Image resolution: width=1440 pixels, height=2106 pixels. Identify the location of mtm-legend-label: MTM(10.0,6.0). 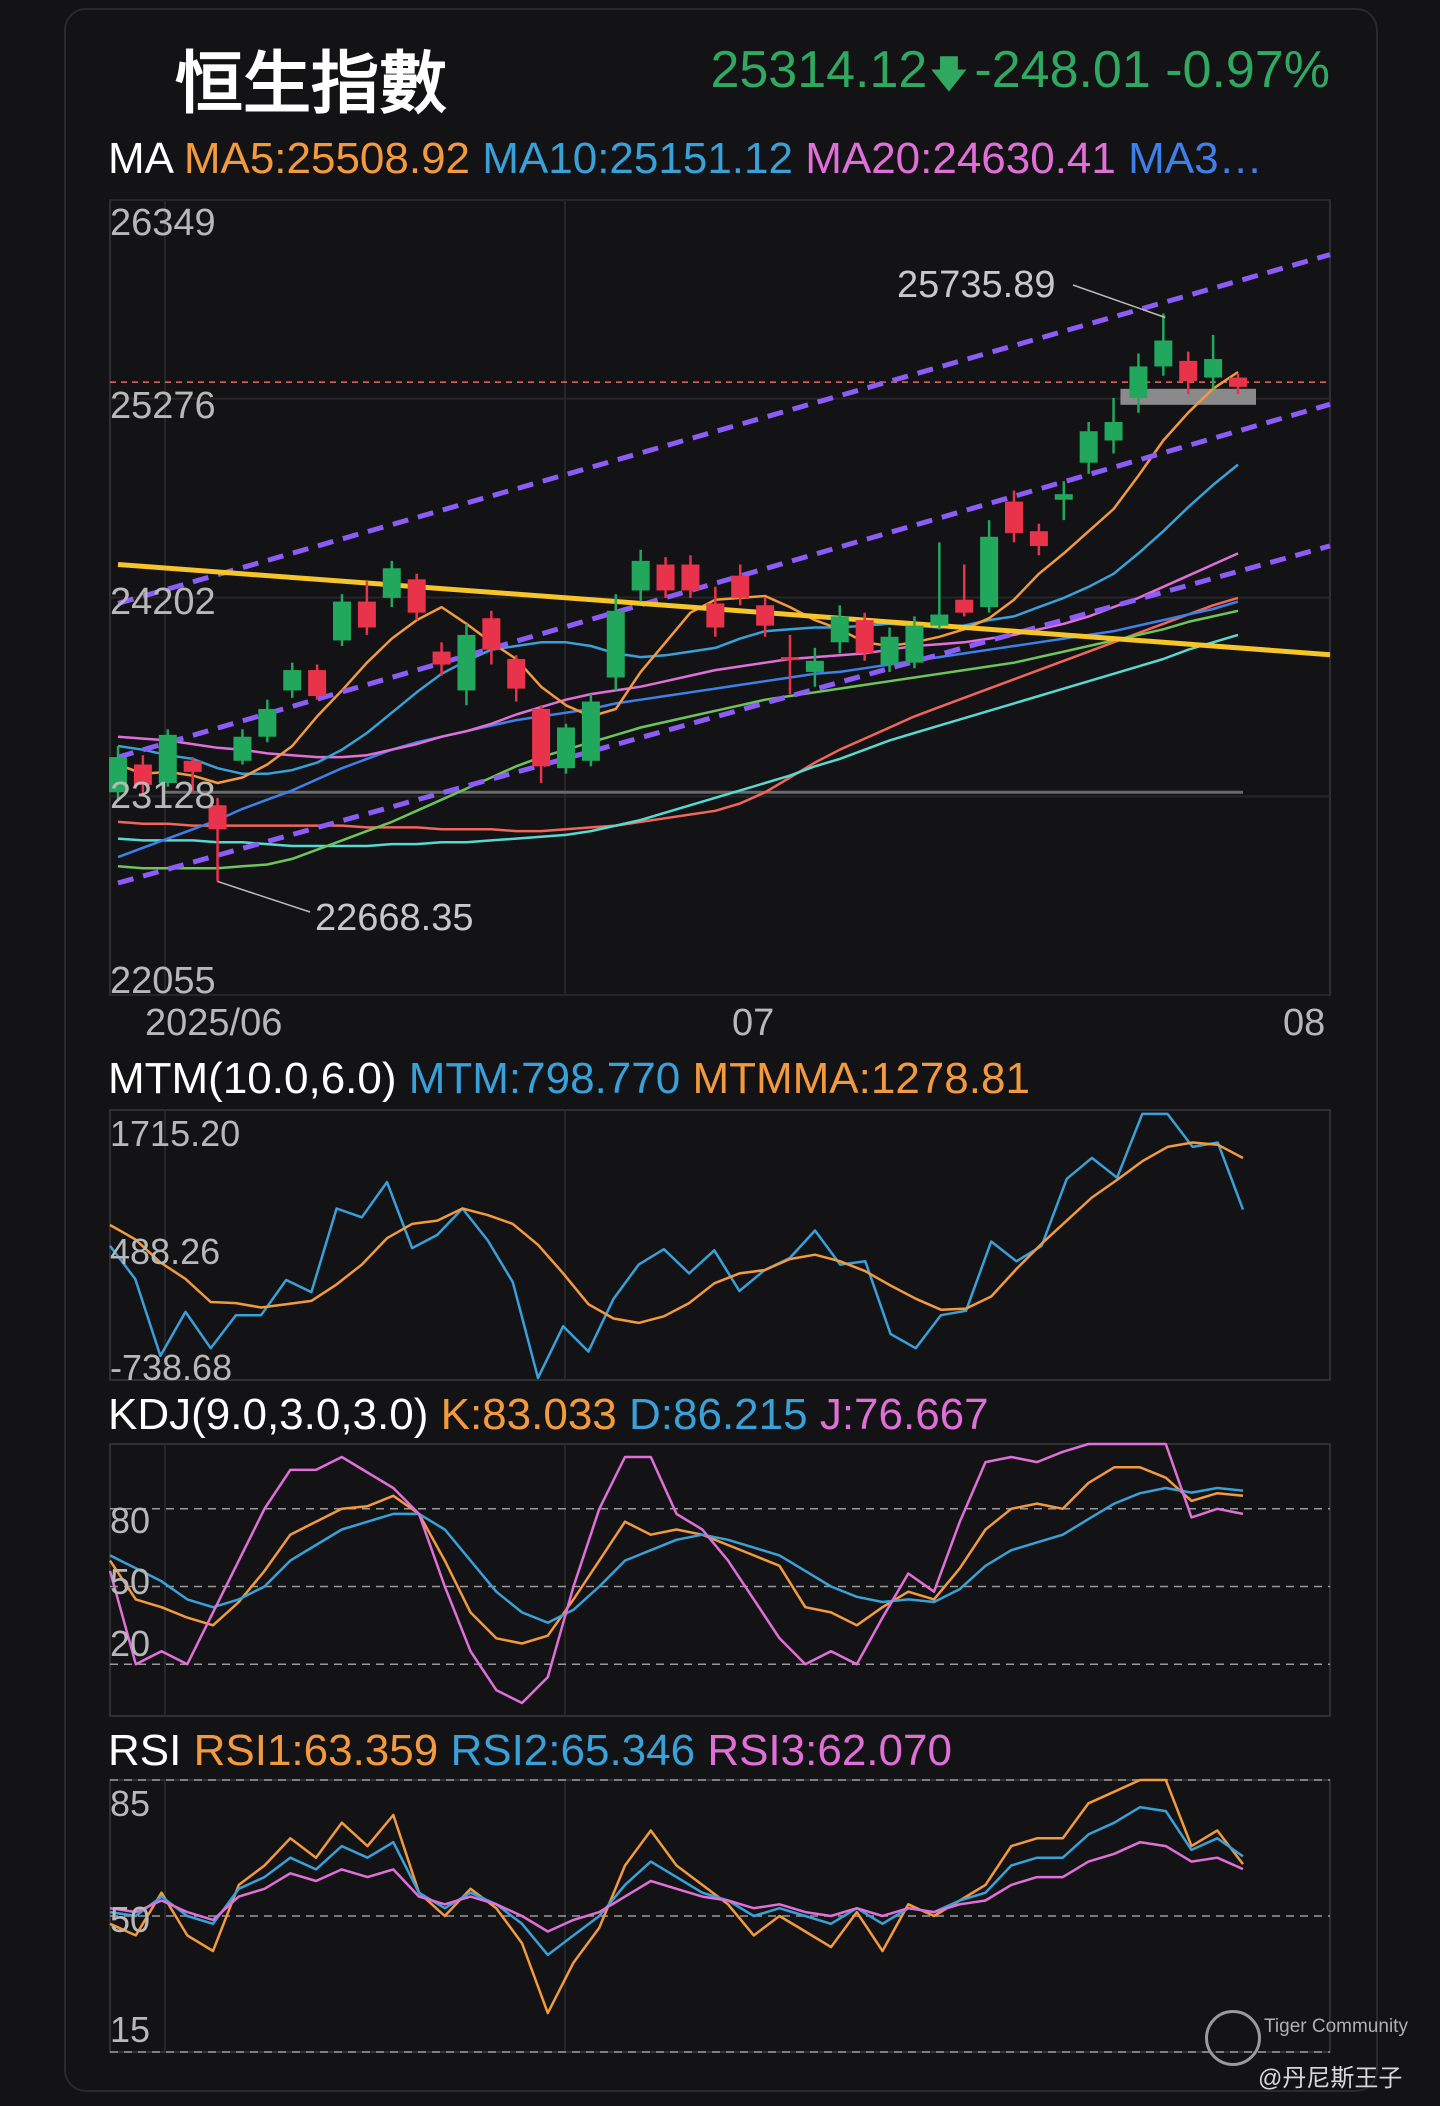
(252, 1078).